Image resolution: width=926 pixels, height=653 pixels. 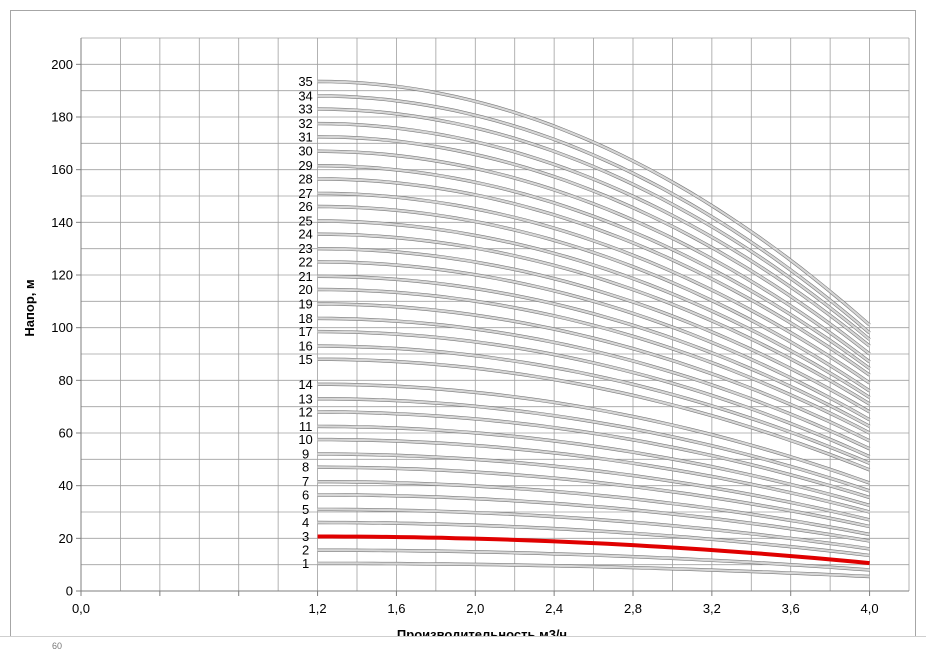 I want to click on curve-label-6: 6, so click(x=305, y=494).